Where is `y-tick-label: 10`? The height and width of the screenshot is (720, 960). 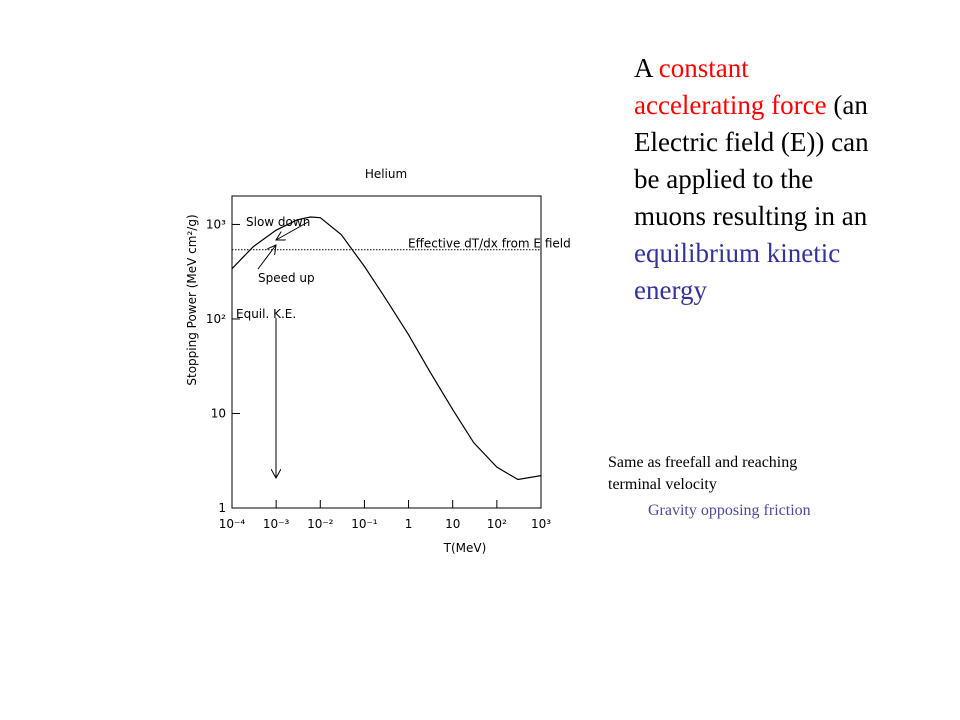 y-tick-label: 10 is located at coordinates (218, 413).